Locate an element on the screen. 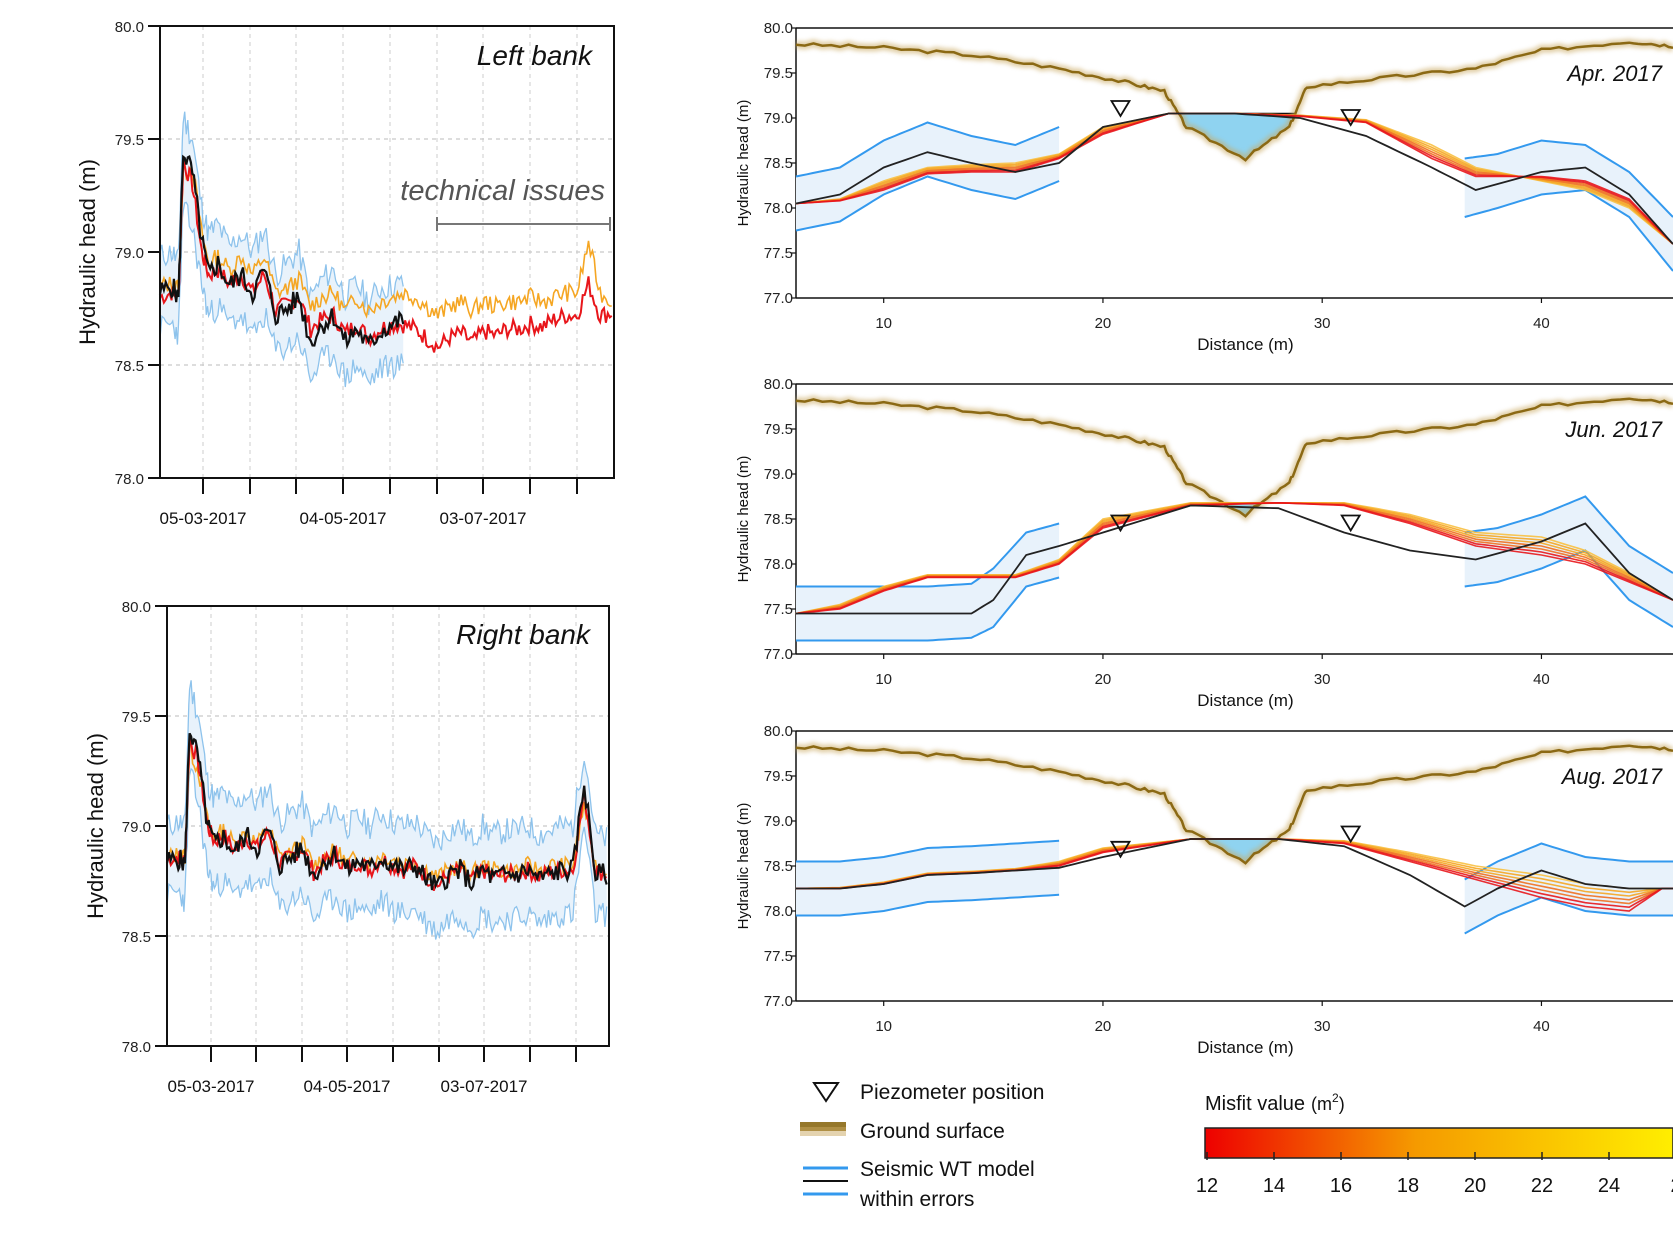  apr-2017-ytick-label-4: 79.0 is located at coordinates (778, 118).